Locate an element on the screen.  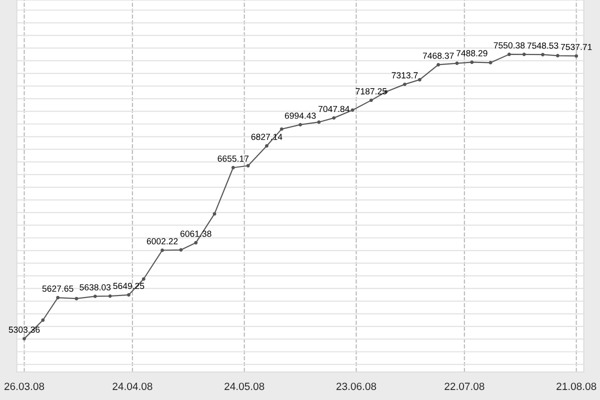
x-tick-label: 21.08.08 is located at coordinates (576, 386).